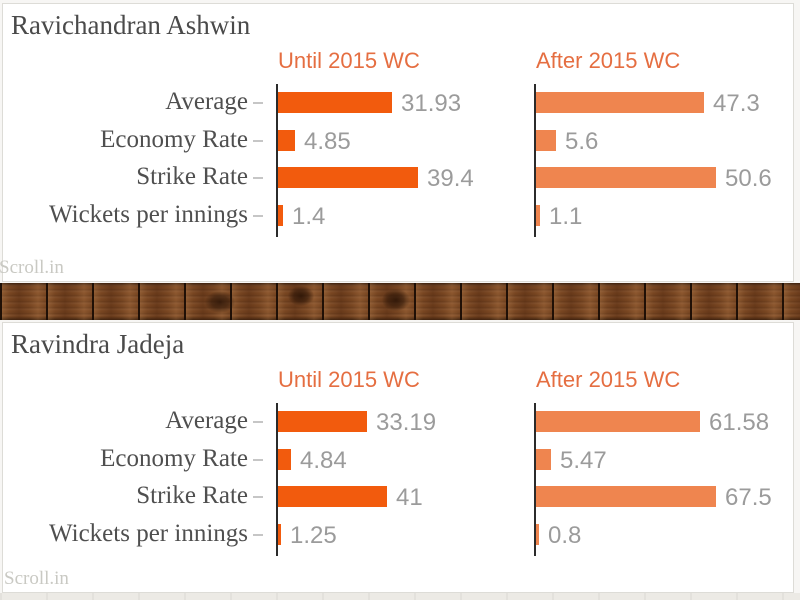 The image size is (800, 600). What do you see at coordinates (450, 178) in the screenshot?
I see `value-label: 39.4` at bounding box center [450, 178].